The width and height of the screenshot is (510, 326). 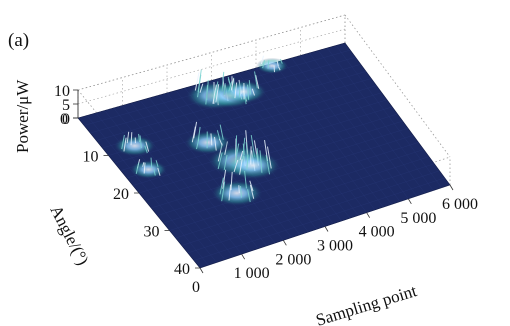 I want to click on box-edge, so click(x=397, y=86).